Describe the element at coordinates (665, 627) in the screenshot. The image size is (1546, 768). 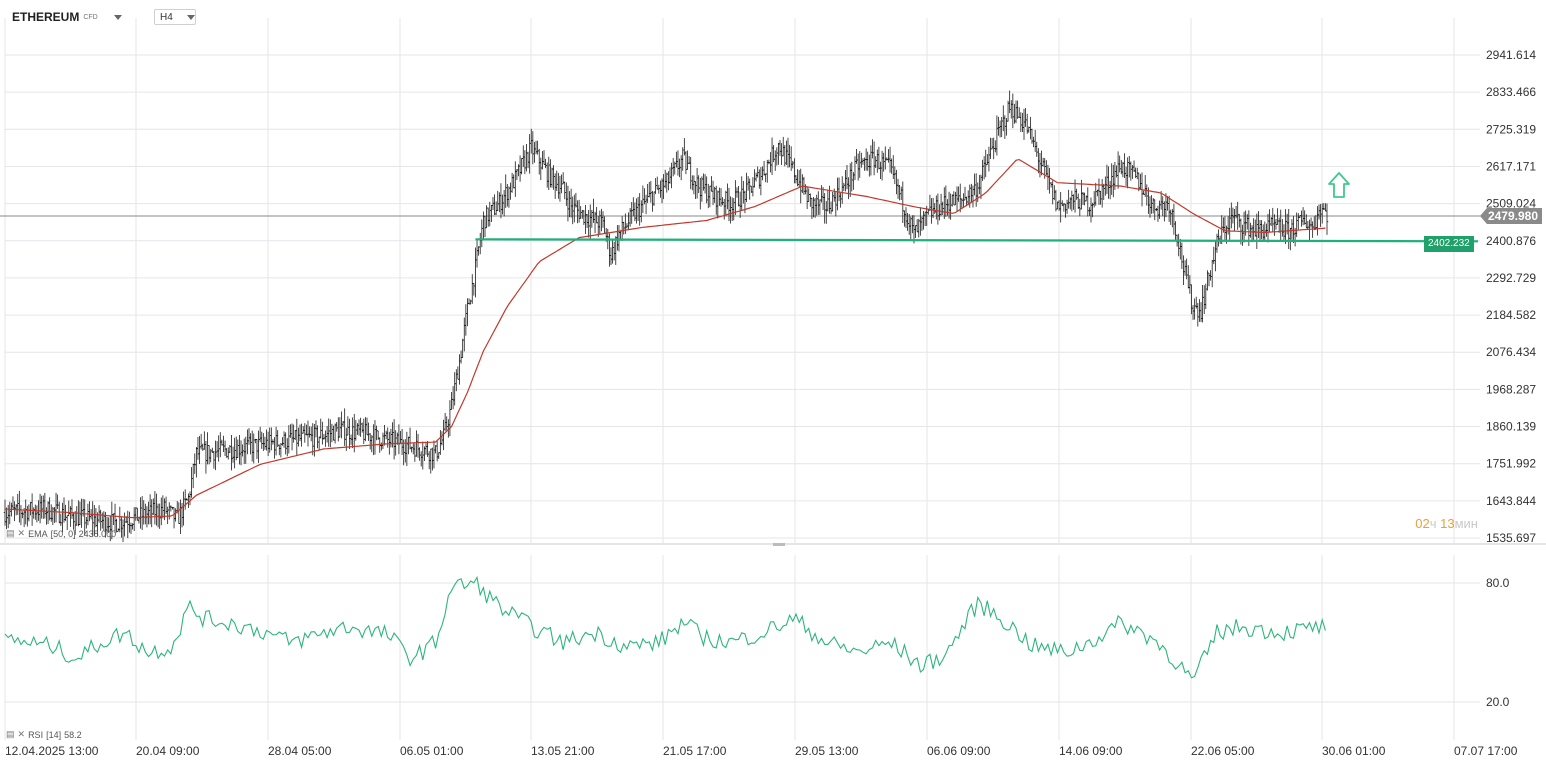
I see `rsi-line` at that location.